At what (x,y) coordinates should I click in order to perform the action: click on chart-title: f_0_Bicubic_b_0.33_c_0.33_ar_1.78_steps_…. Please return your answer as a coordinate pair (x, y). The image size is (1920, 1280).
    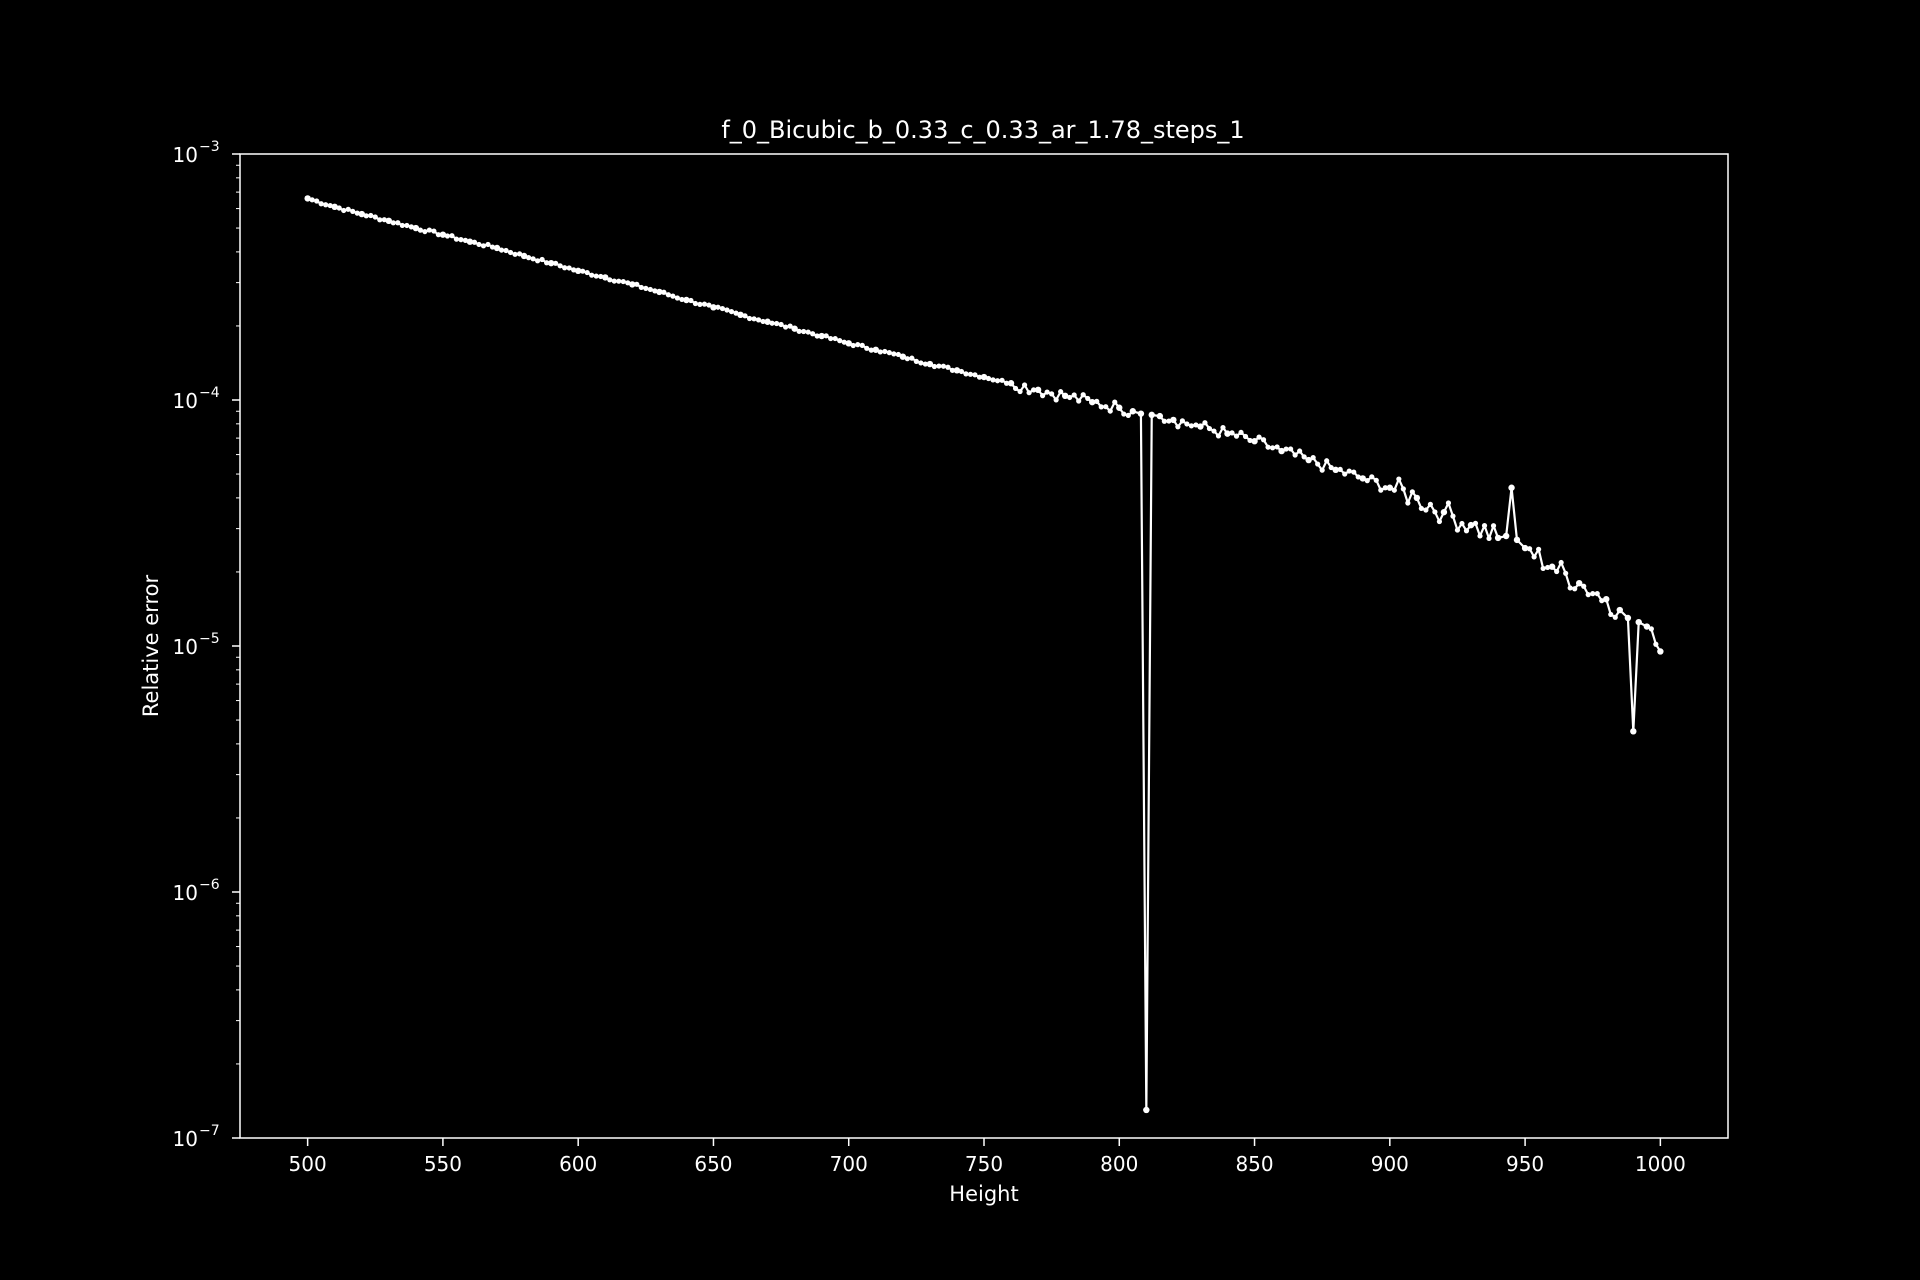
    Looking at the image, I should click on (982, 130).